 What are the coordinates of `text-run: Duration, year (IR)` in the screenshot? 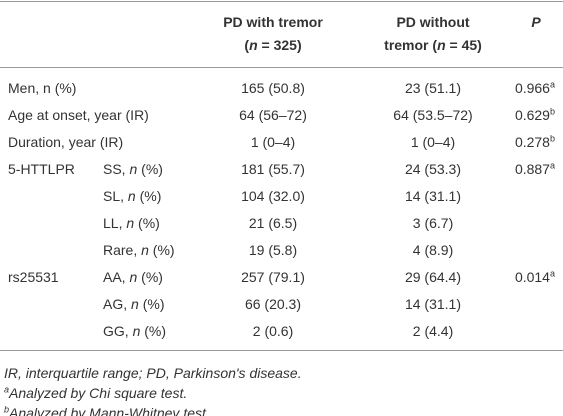 It's located at (66, 142).